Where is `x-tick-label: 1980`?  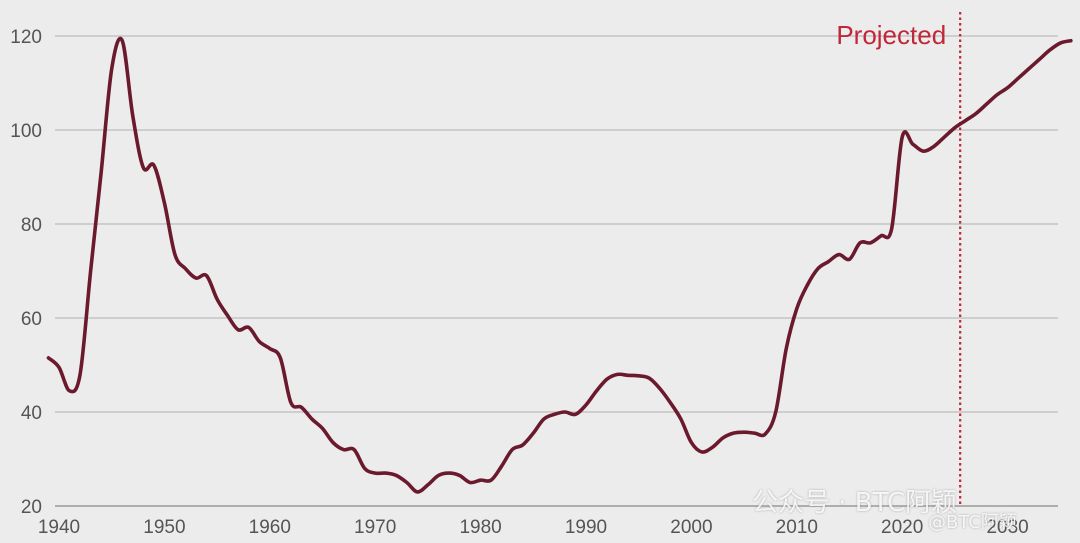 x-tick-label: 1980 is located at coordinates (480, 527).